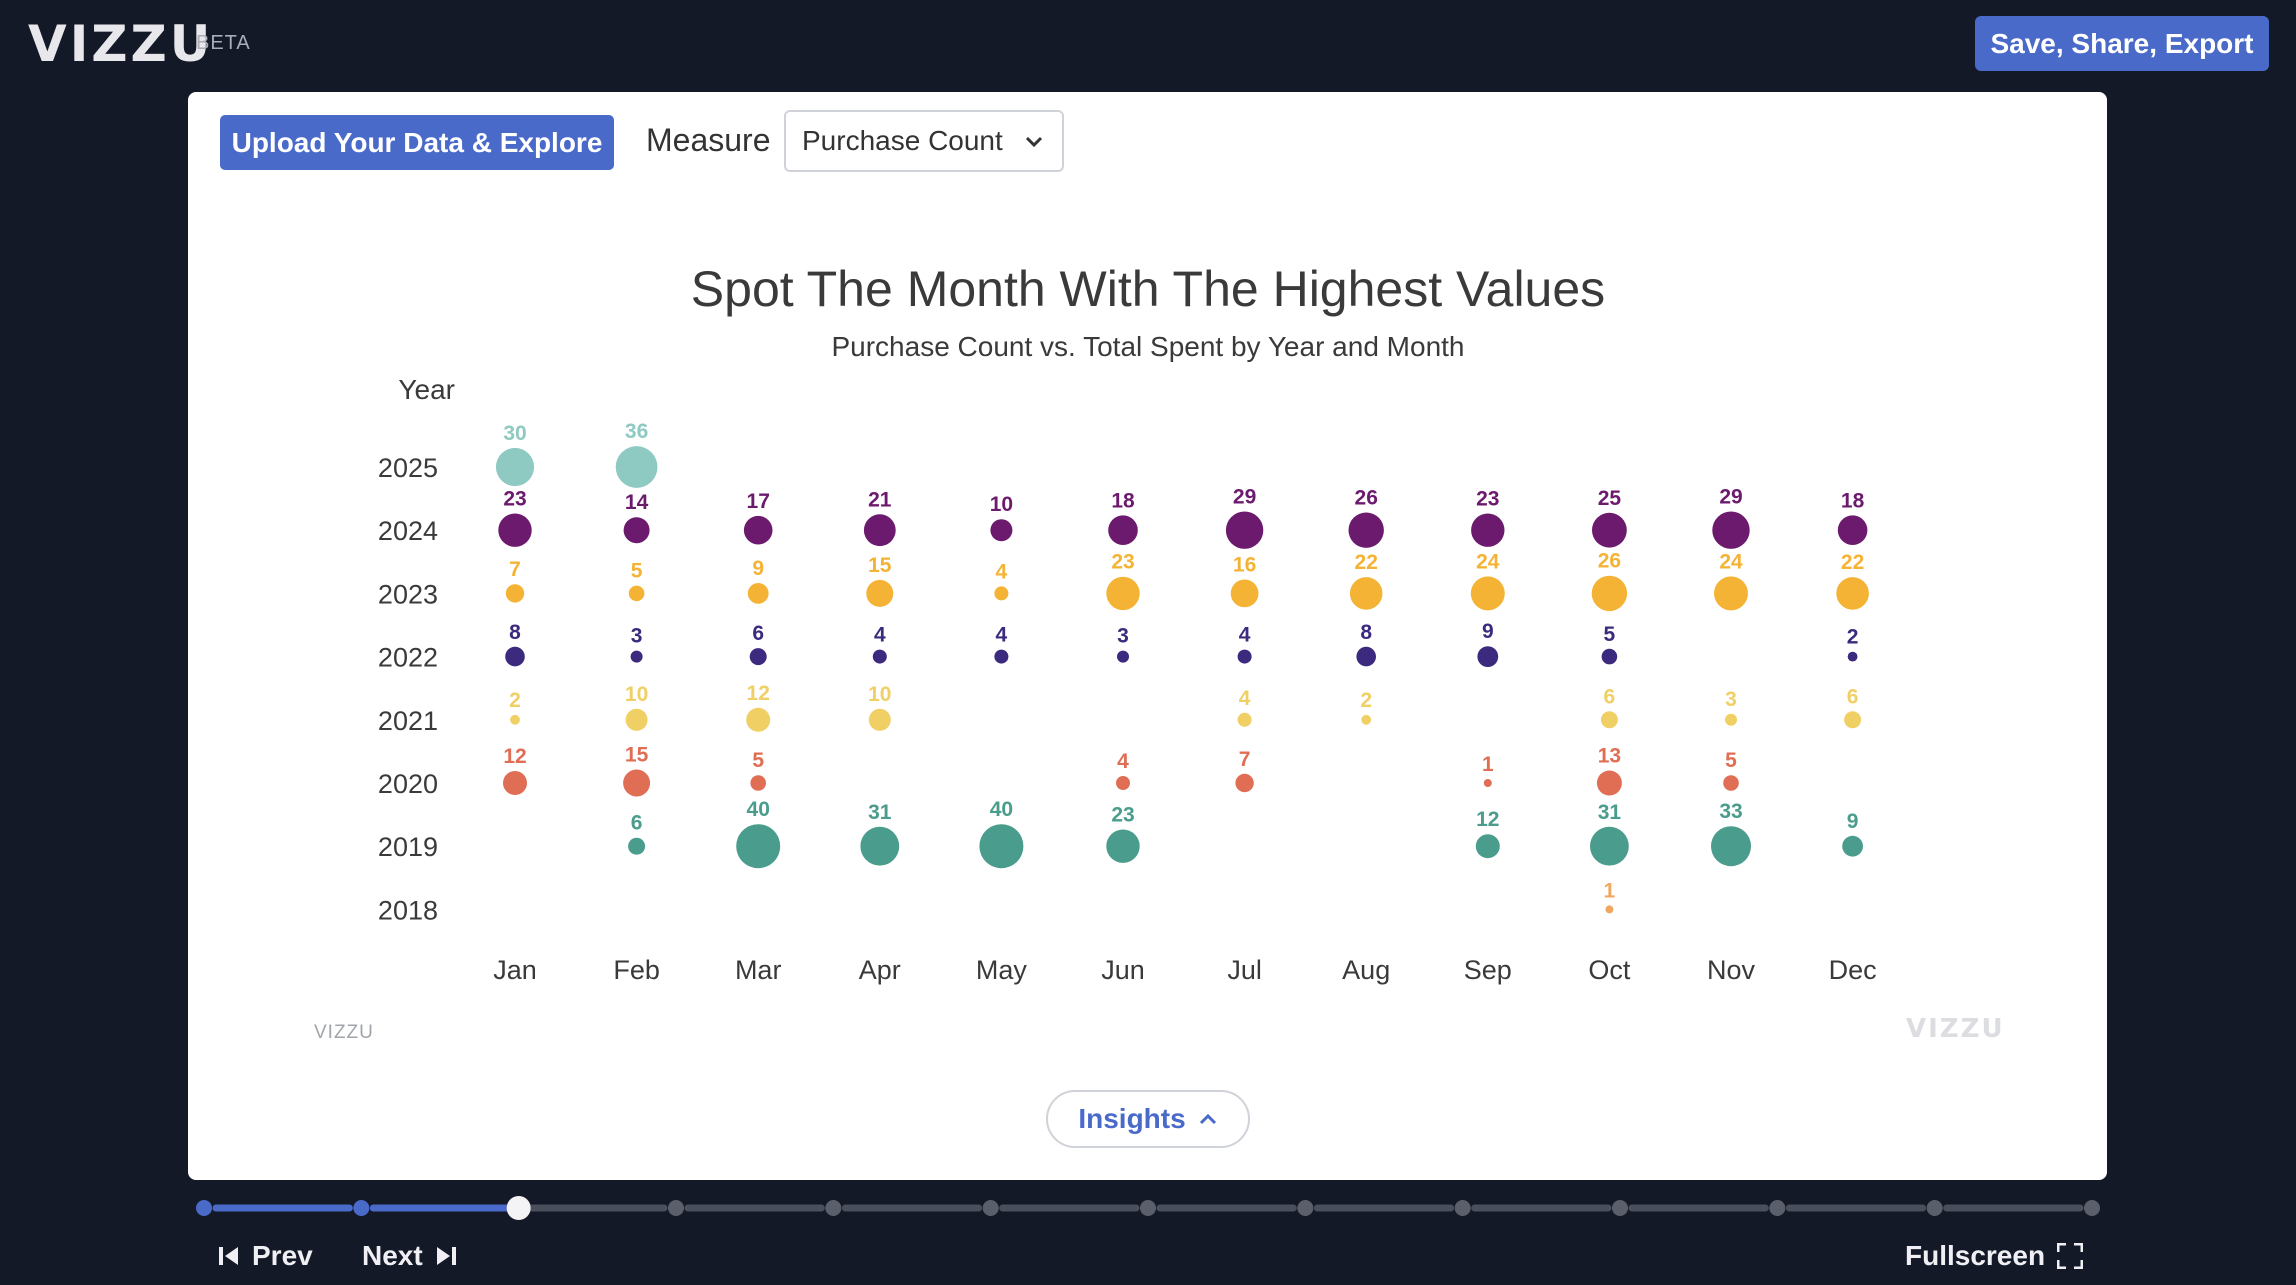 The image size is (2296, 1285). Describe the element at coordinates (515, 970) in the screenshot. I see `x-tick-label: Jan` at that location.